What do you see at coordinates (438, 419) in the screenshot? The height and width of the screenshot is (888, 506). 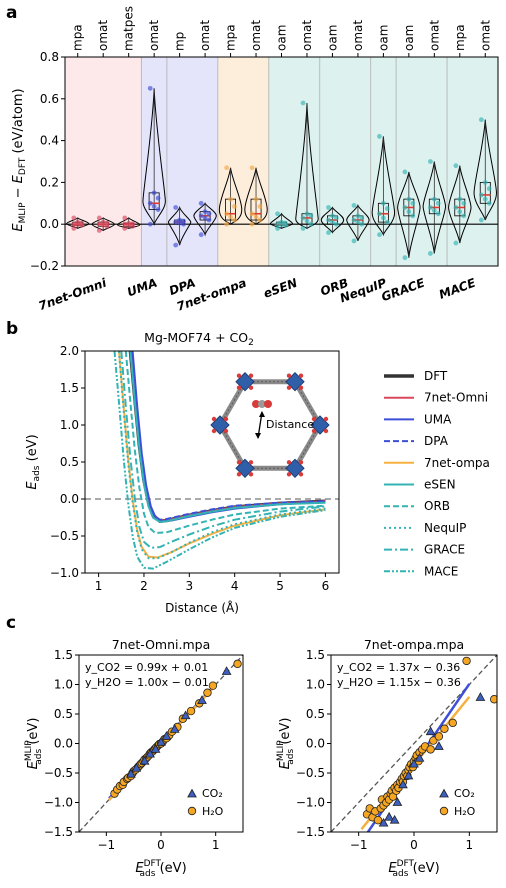 I see `legend-label-uma: UMA` at bounding box center [438, 419].